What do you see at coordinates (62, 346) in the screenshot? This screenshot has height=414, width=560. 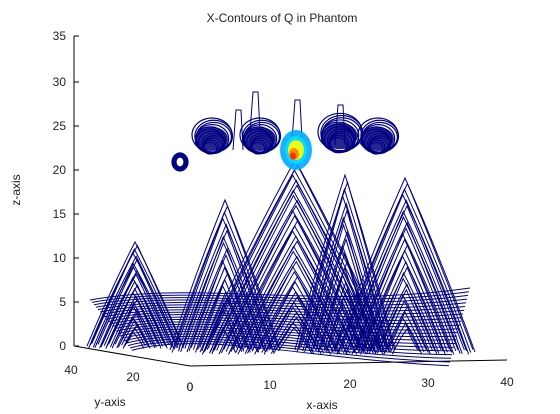 I see `z-tick-label: 0` at bounding box center [62, 346].